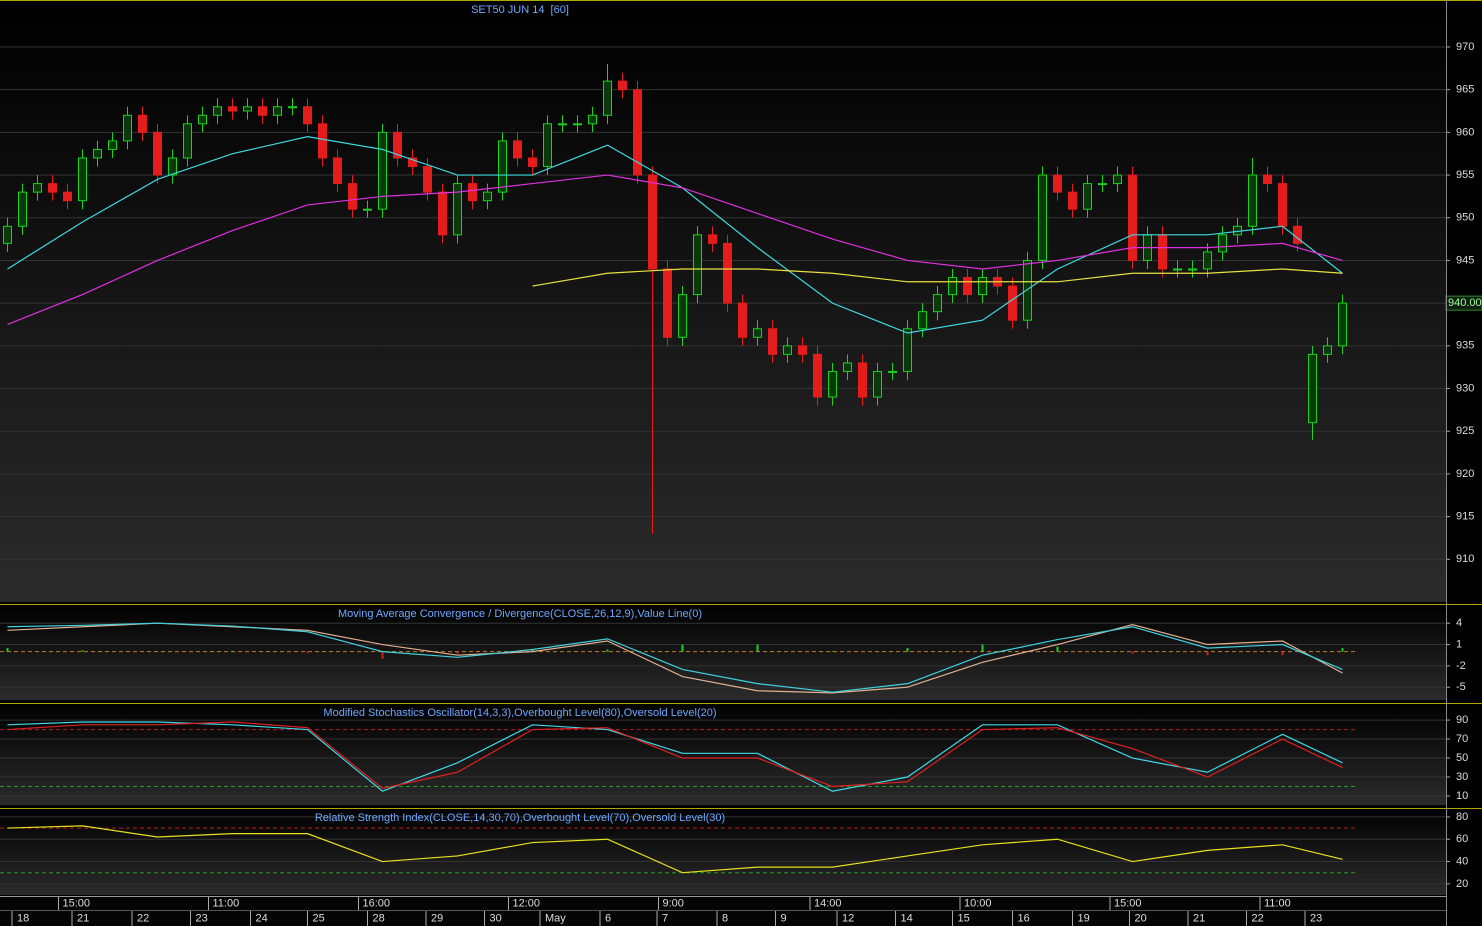 The image size is (1482, 926). I want to click on day-tick-label: May, so click(555, 918).